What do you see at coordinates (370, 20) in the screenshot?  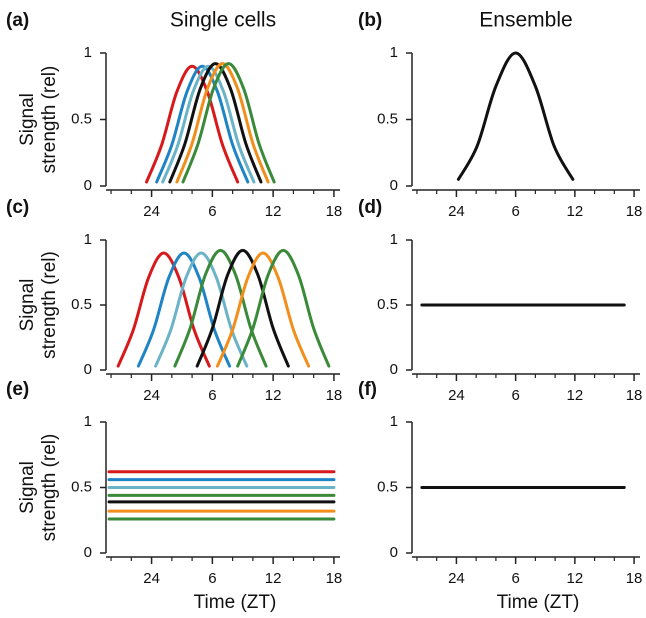 I see `panel-label: (b)` at bounding box center [370, 20].